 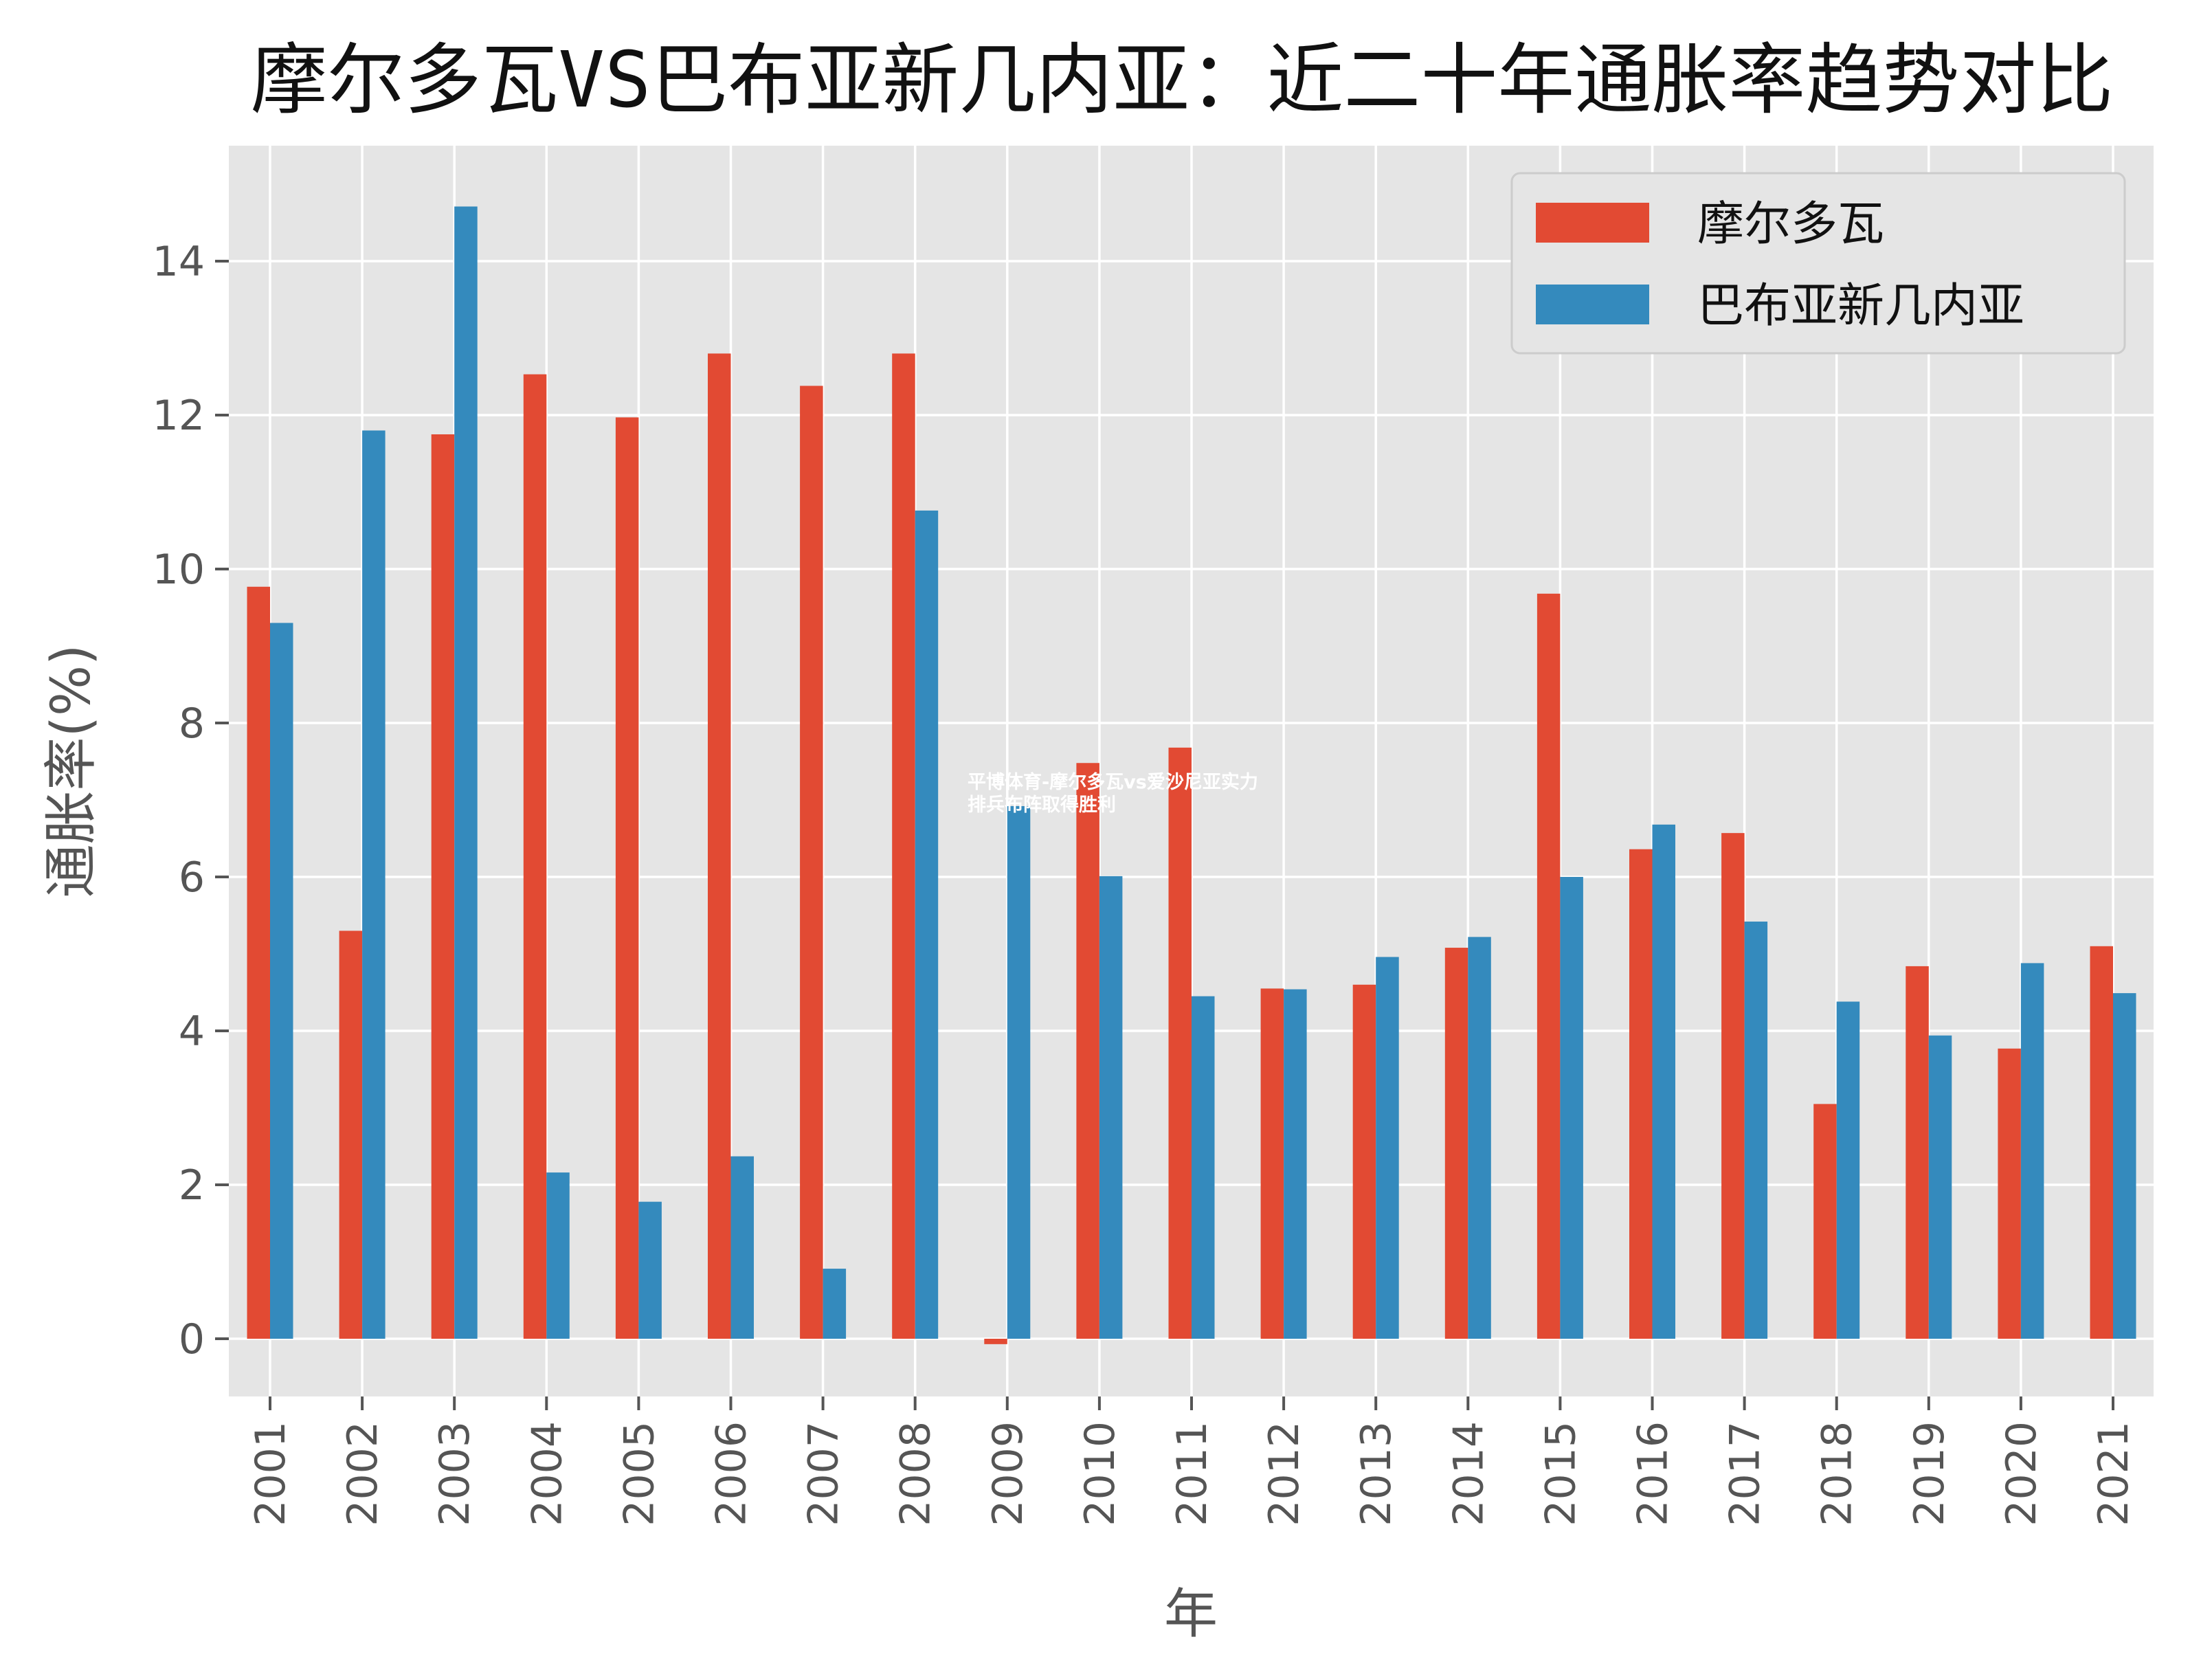 What do you see at coordinates (1376, 1473) in the screenshot?
I see `x-tick-label: 2013` at bounding box center [1376, 1473].